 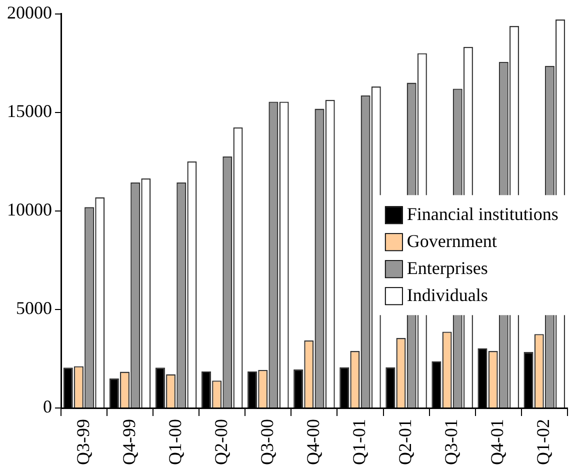 What do you see at coordinates (543, 442) in the screenshot?
I see `x-tick-label: Q1-02` at bounding box center [543, 442].